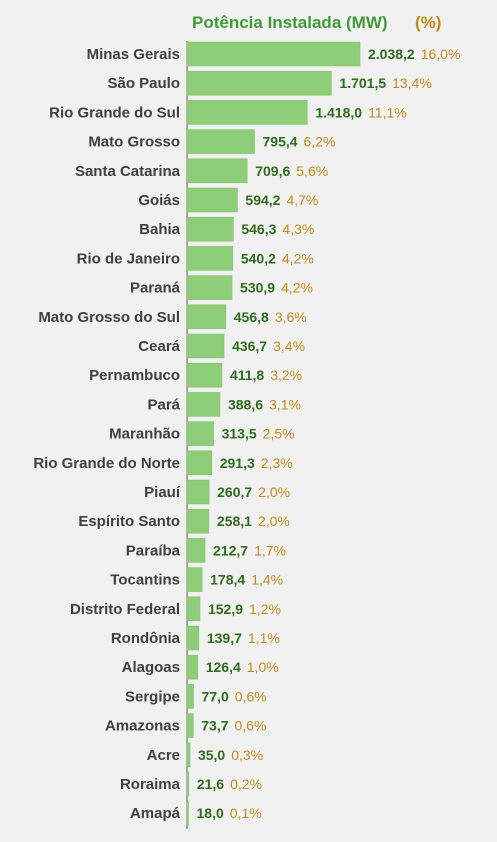 The height and width of the screenshot is (842, 497). Describe the element at coordinates (145, 580) in the screenshot. I see `category-label-tocantins: Tocantins` at that location.